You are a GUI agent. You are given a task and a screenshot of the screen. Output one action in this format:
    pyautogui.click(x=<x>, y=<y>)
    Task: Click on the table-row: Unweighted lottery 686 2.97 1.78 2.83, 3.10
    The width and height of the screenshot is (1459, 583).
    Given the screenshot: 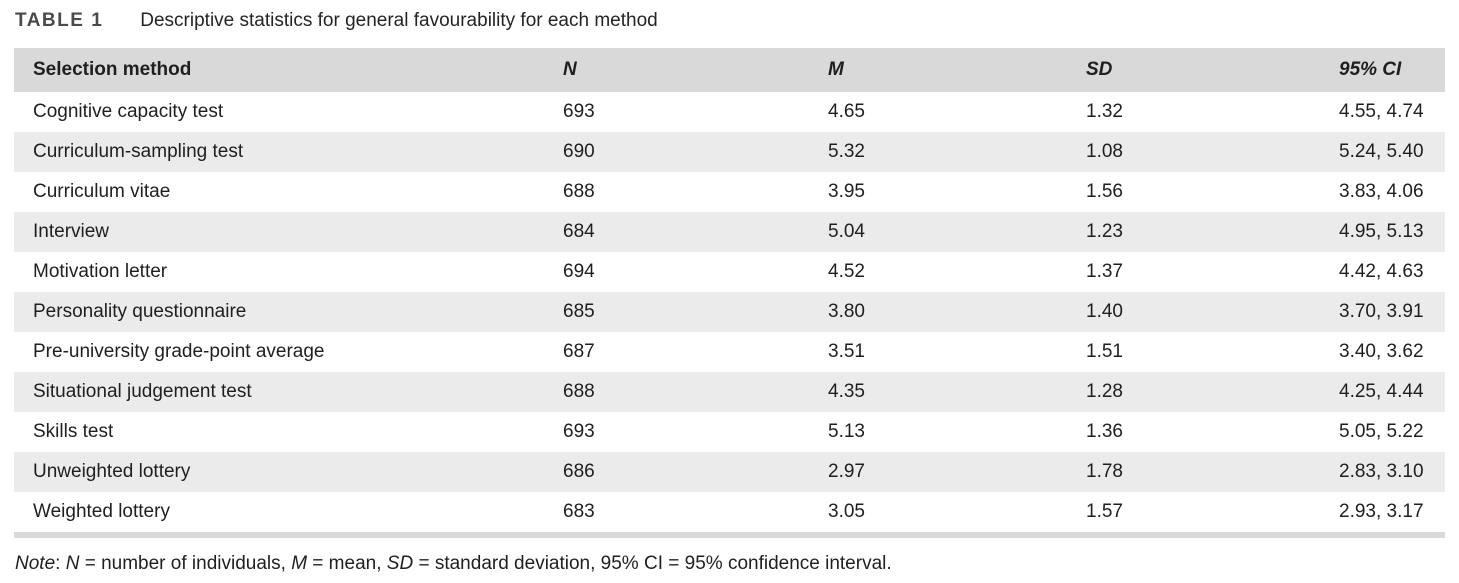 What is the action you would take?
    pyautogui.click(x=729, y=472)
    